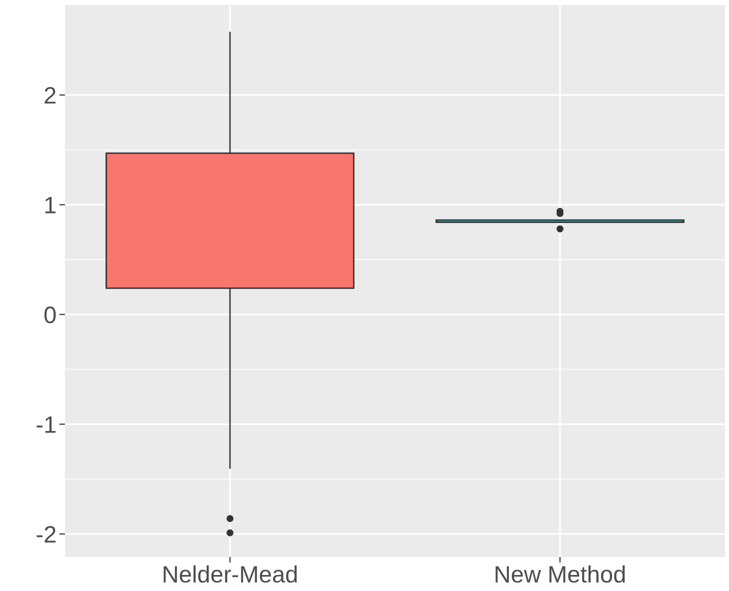  I want to click on y-tick-label: 0, so click(50, 315).